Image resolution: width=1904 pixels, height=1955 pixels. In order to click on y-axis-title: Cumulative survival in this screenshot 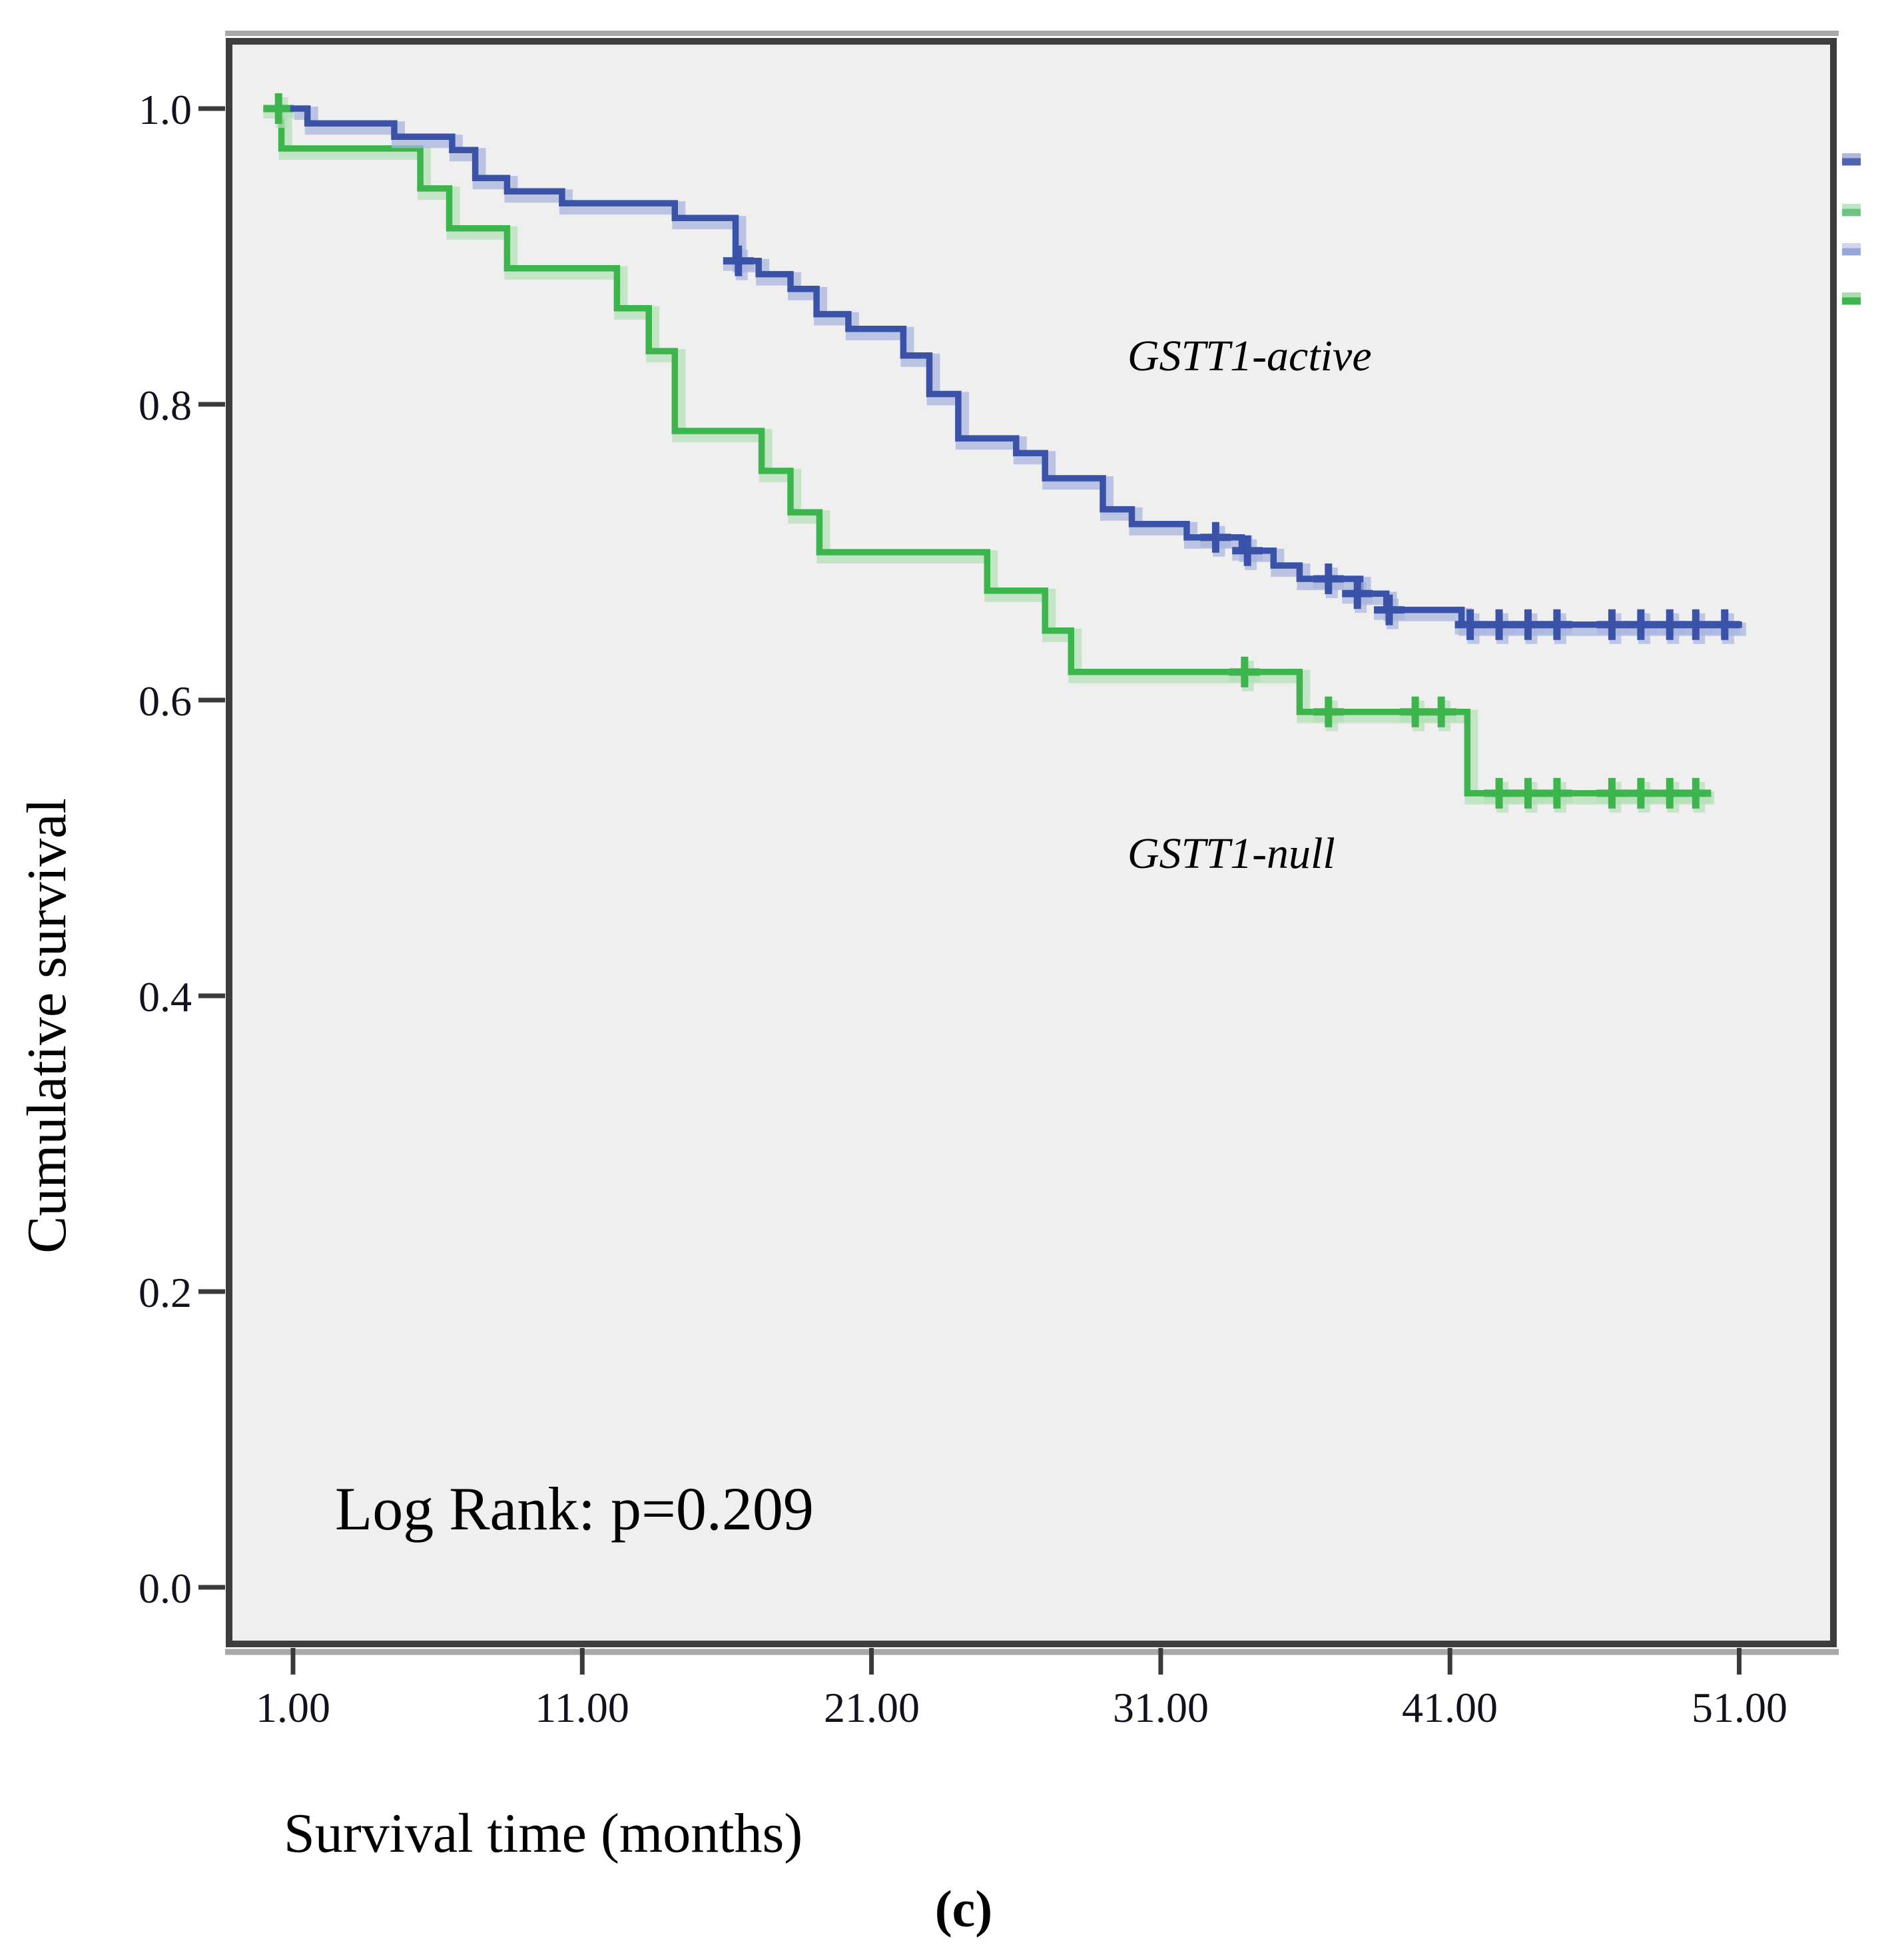, I will do `click(47, 1026)`.